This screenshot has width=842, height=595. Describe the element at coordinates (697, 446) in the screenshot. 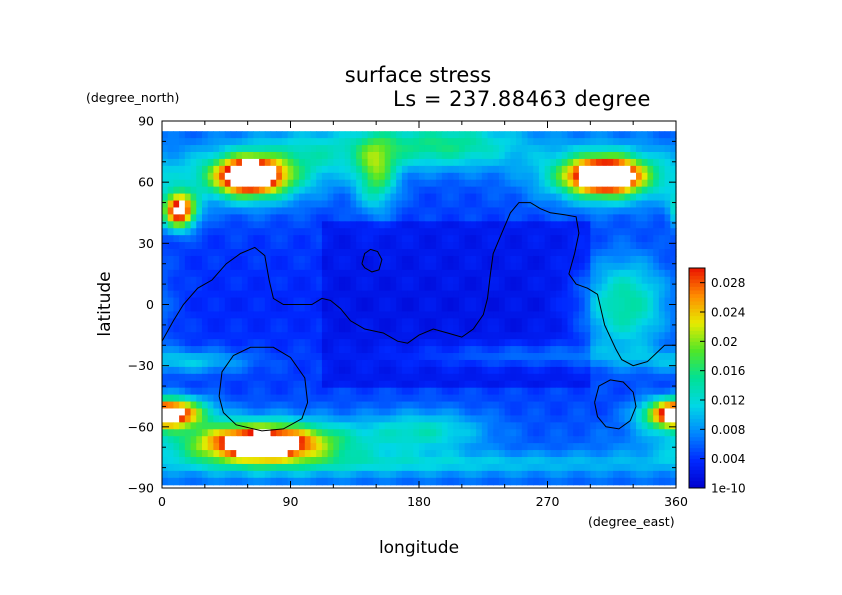

I see `colorbar-segment` at that location.